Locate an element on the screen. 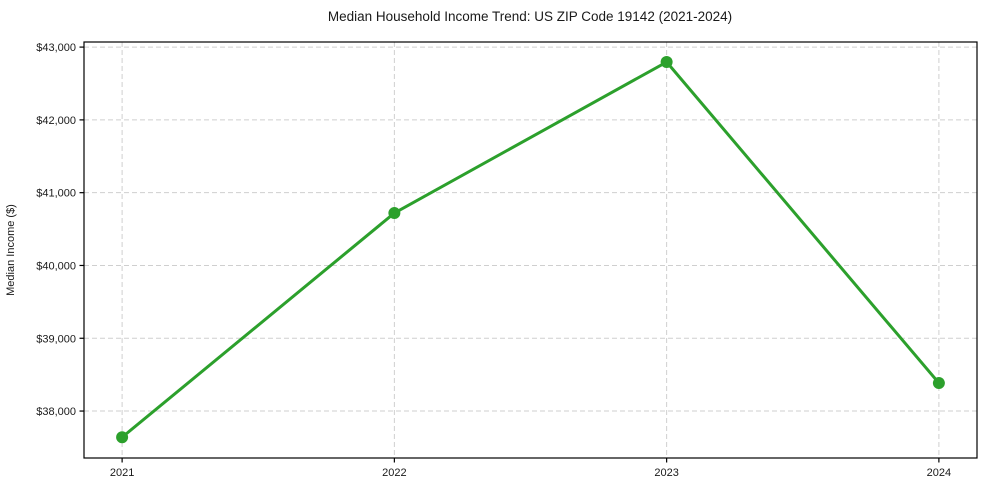 The height and width of the screenshot is (490, 989). y-axis-tick-label: $43,000 is located at coordinates (56, 48).